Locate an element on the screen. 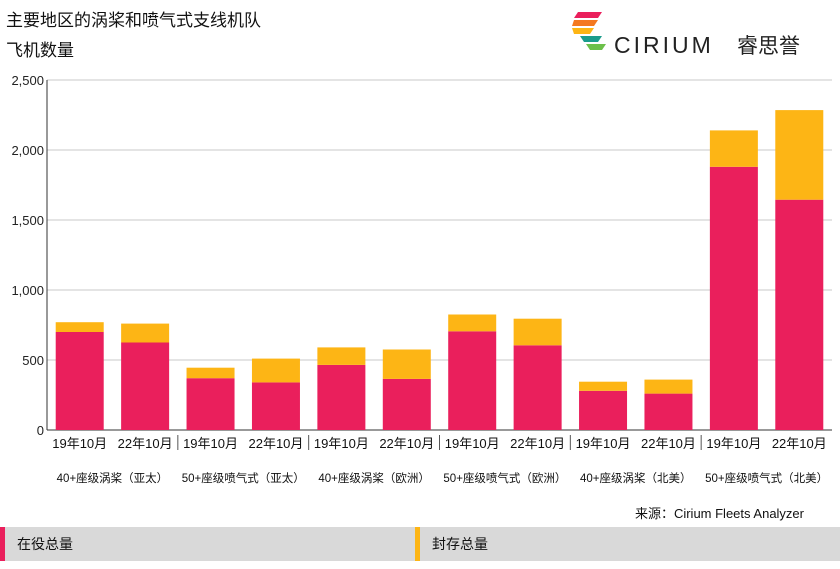 This screenshot has height=569, width=840. group-label: 50+座级喷气式（亚太） is located at coordinates (243, 478).